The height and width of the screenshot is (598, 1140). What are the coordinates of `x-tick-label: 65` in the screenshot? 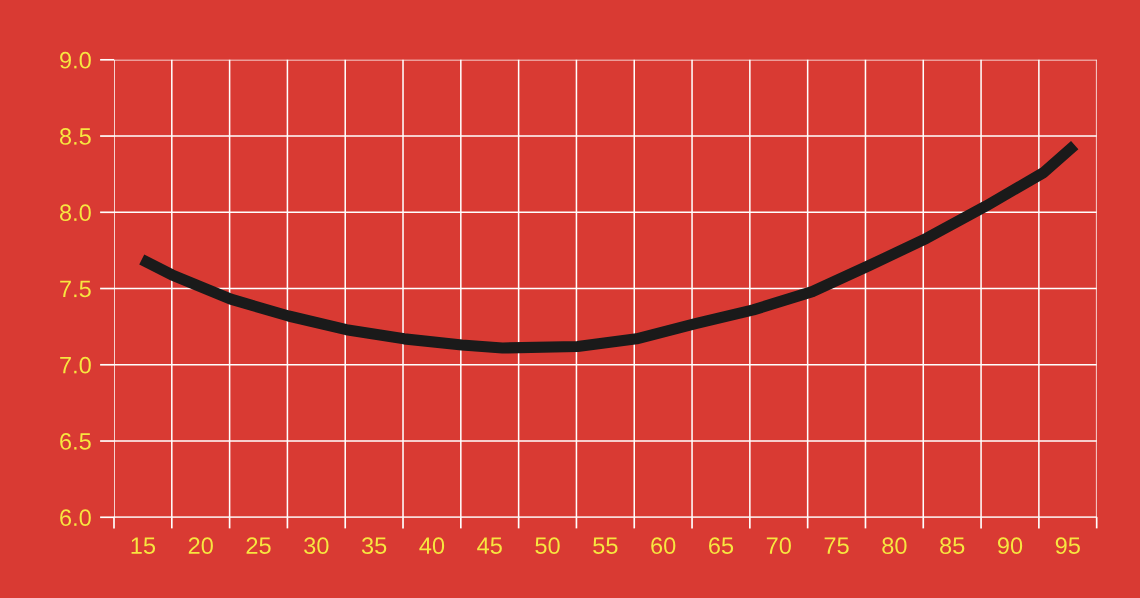 It's located at (721, 546).